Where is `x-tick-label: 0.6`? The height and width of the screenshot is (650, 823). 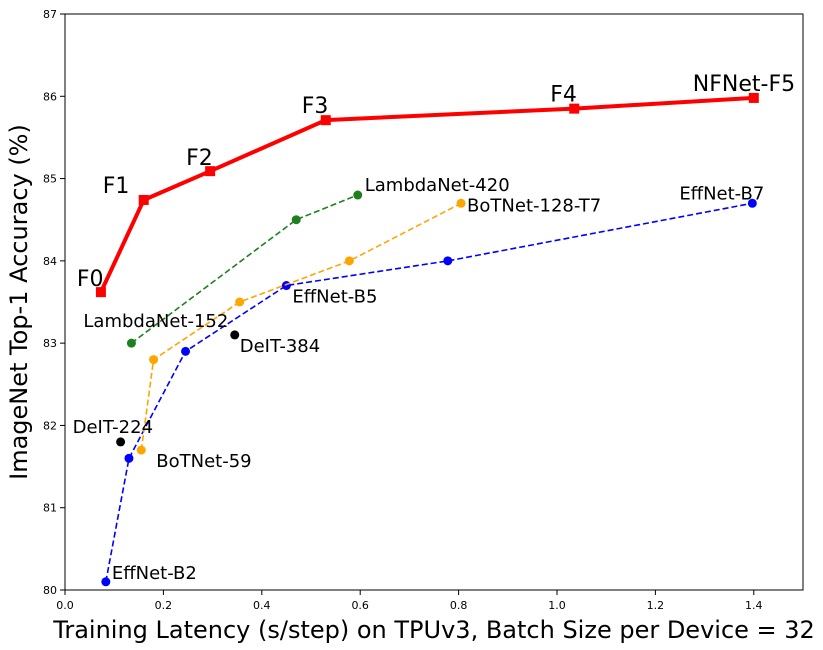 x-tick-label: 0.6 is located at coordinates (360, 605).